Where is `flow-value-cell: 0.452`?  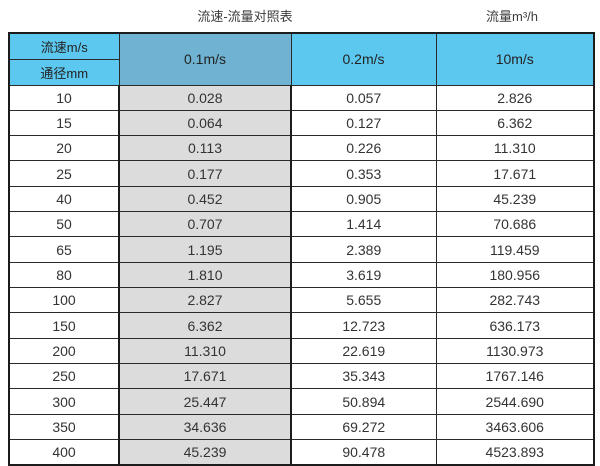 flow-value-cell: 0.452 is located at coordinates (205, 199).